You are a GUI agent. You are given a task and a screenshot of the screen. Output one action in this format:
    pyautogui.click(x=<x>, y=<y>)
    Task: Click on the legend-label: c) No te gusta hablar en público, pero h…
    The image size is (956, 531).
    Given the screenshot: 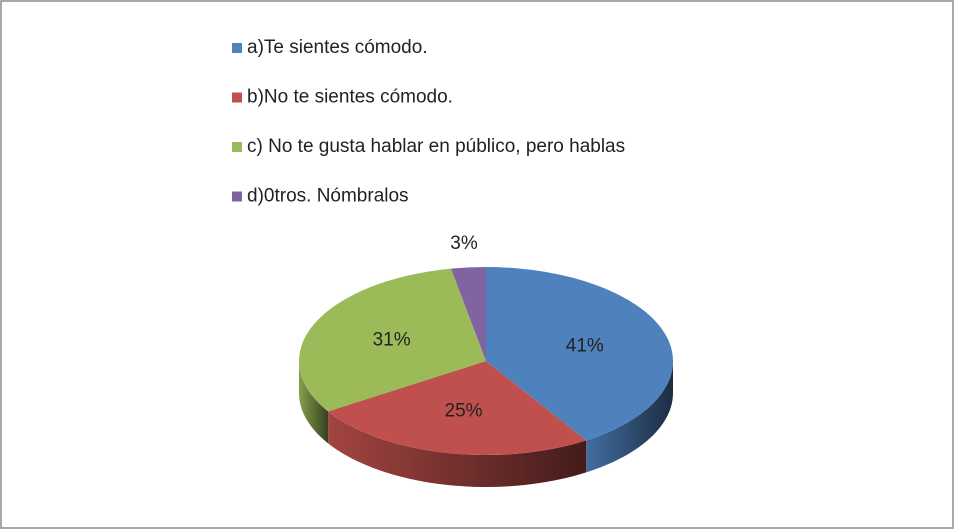 What is the action you would take?
    pyautogui.click(x=436, y=146)
    